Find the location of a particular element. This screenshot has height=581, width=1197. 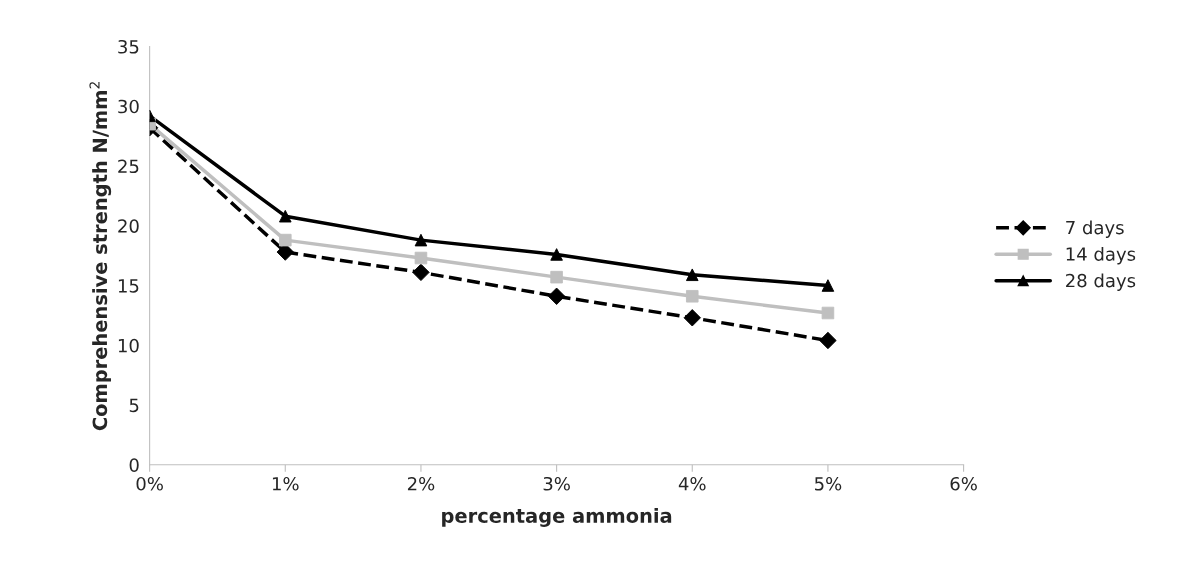

x-tick-label: 4% is located at coordinates (692, 483).